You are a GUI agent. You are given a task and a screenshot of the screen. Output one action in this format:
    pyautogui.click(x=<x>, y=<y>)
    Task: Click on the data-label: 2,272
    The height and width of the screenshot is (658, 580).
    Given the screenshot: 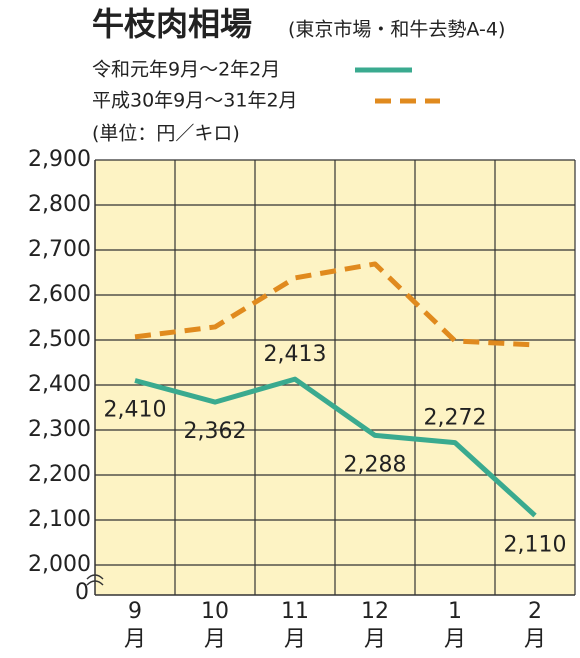 What is the action you would take?
    pyautogui.click(x=455, y=418)
    